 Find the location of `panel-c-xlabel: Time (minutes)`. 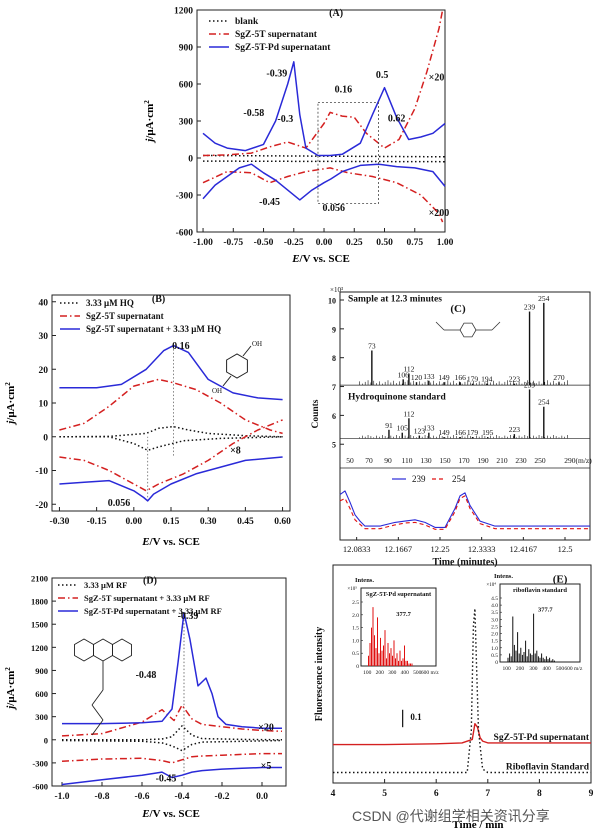

panel-c-xlabel: Time (minutes) is located at coordinates (464, 562).